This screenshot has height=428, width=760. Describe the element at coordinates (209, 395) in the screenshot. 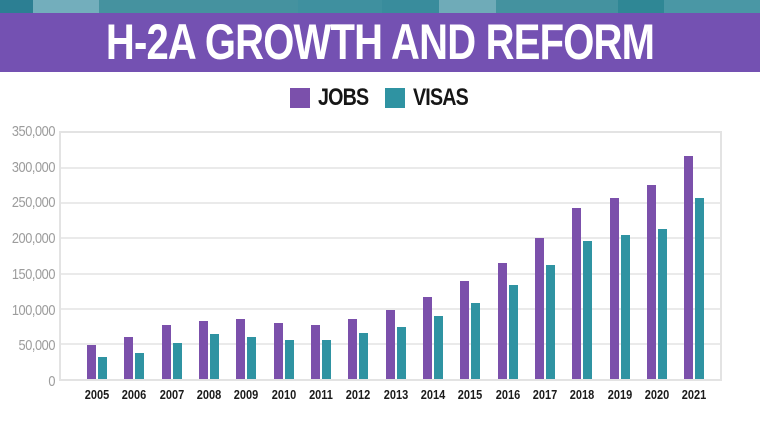

I see `x-tick-2008: 2008` at that location.